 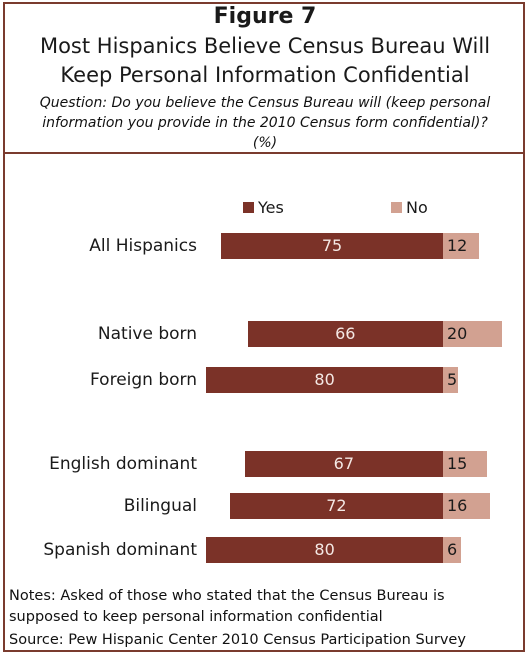 I want to click on bar-no-native-born, so click(x=473, y=334).